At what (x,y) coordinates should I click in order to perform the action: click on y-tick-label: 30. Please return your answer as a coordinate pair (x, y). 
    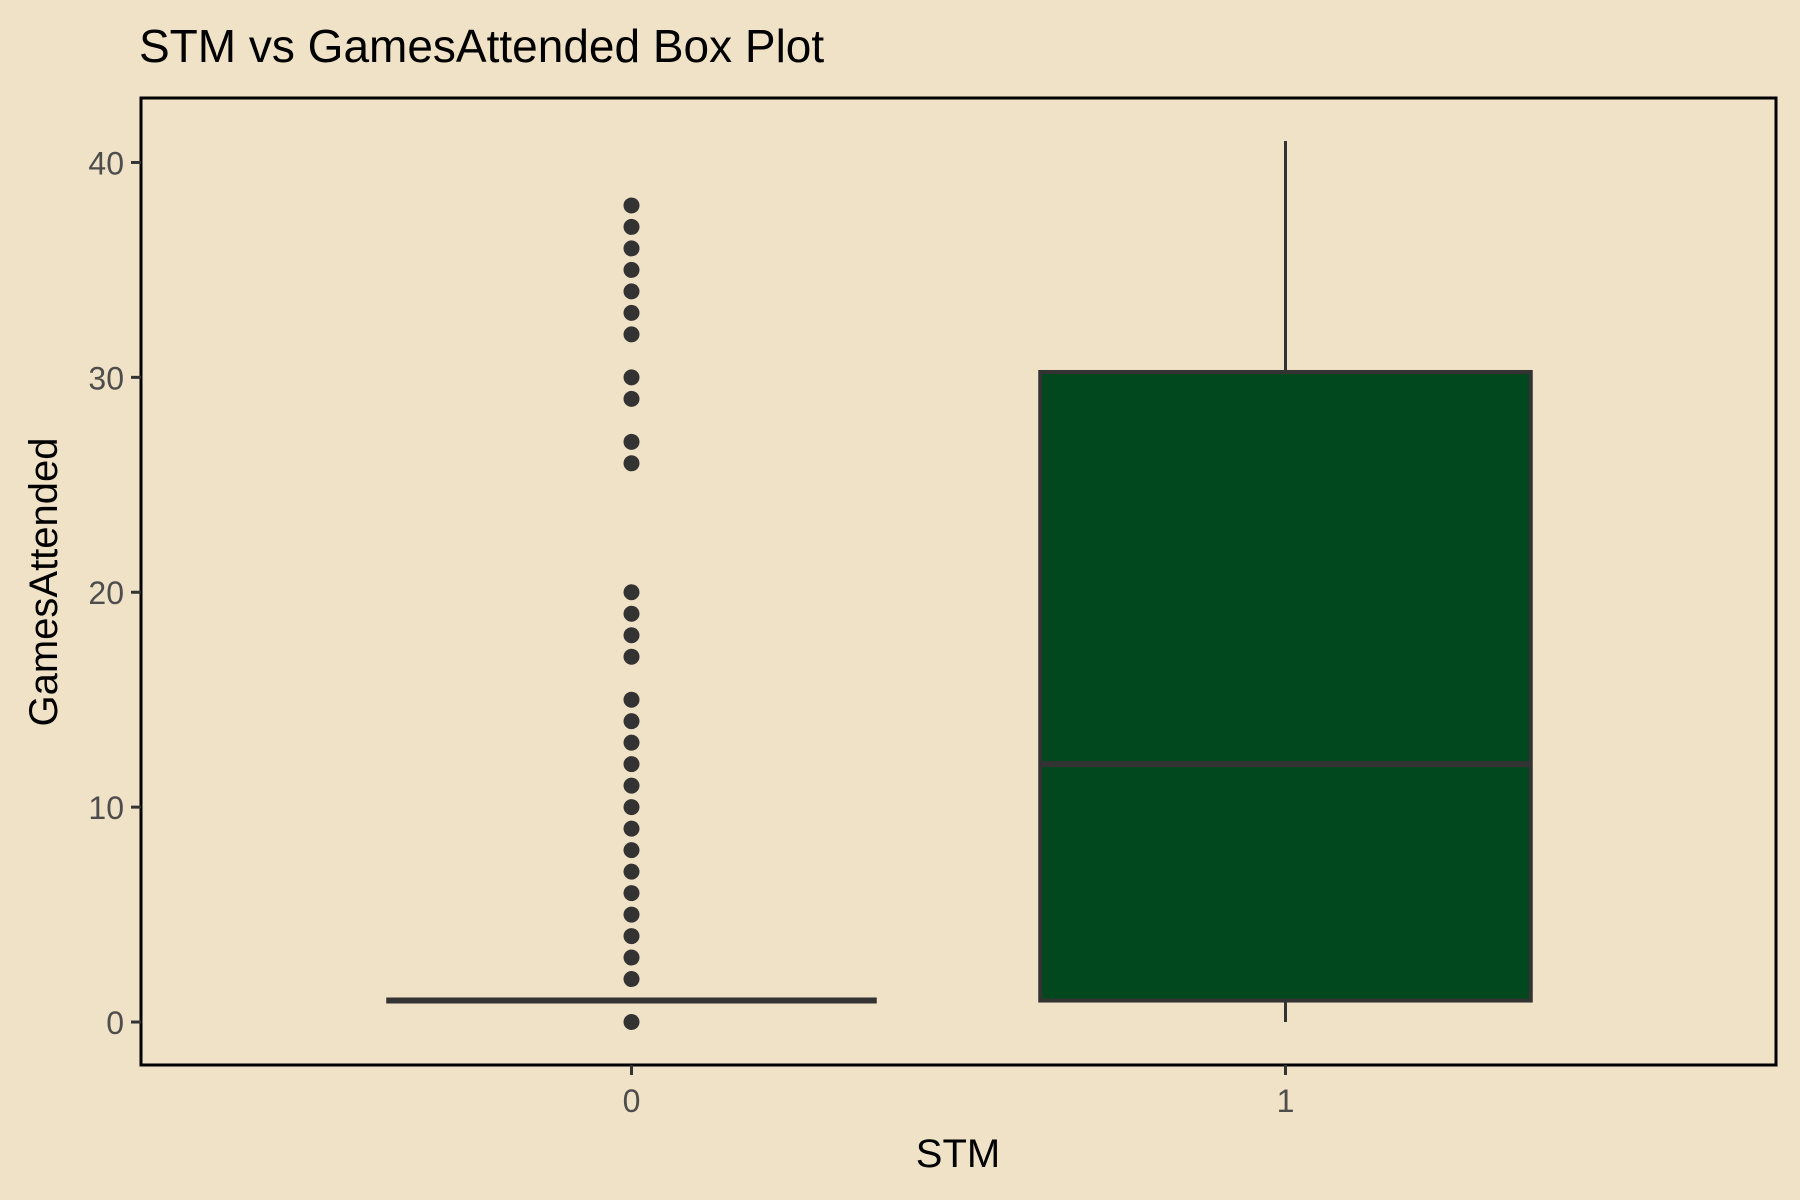
    Looking at the image, I should click on (106, 378).